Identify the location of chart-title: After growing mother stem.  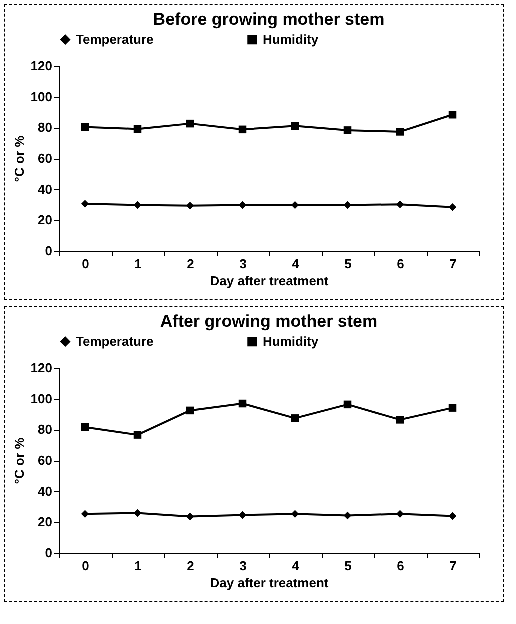
(269, 321).